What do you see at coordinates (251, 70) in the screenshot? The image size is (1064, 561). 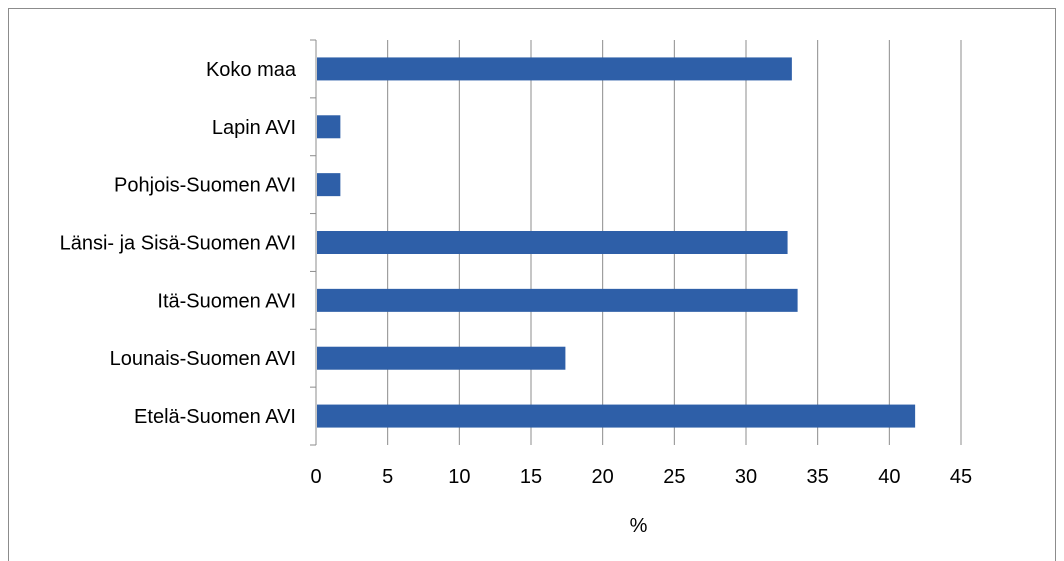 I see `category-label-0: Koko maa` at bounding box center [251, 70].